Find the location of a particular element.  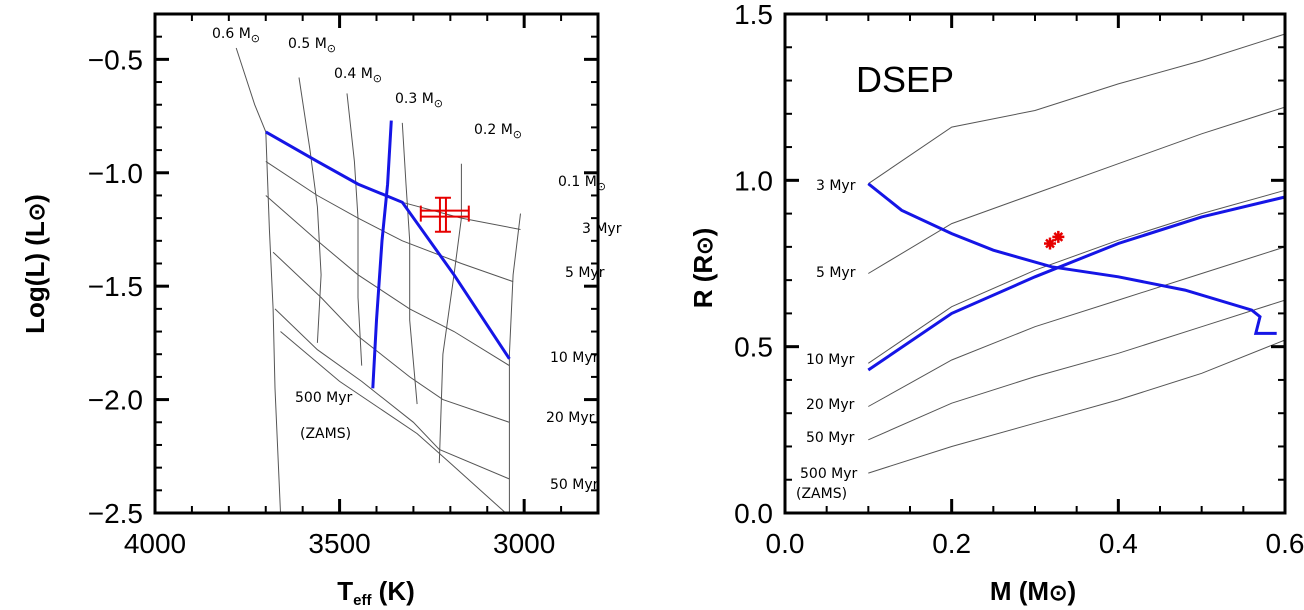

y-axis-title: R (R⊙) is located at coordinates (703, 268).